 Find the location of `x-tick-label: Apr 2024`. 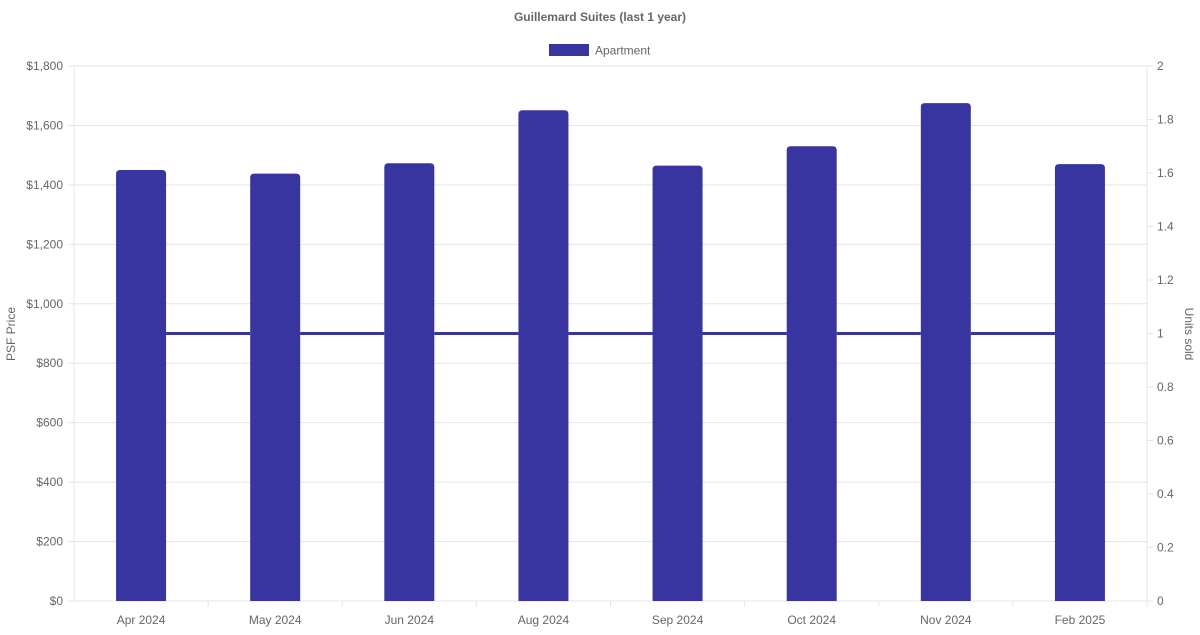

x-tick-label: Apr 2024 is located at coordinates (141, 620).